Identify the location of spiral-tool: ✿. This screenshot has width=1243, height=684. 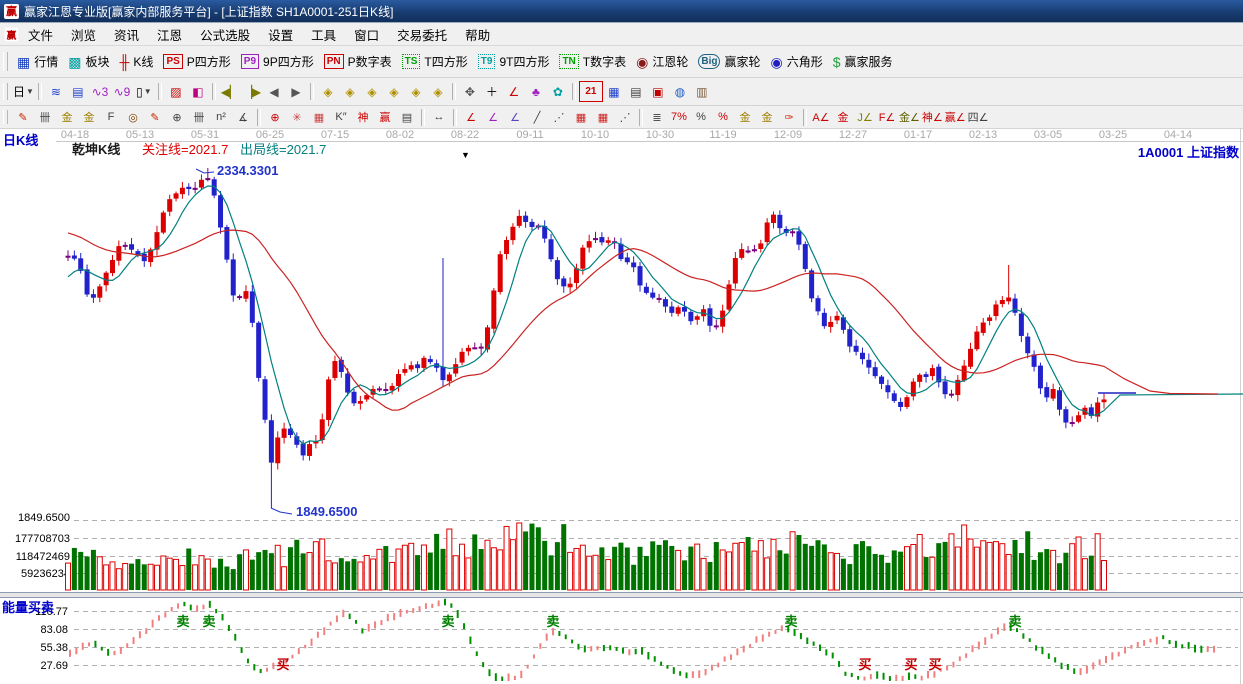
(557, 91).